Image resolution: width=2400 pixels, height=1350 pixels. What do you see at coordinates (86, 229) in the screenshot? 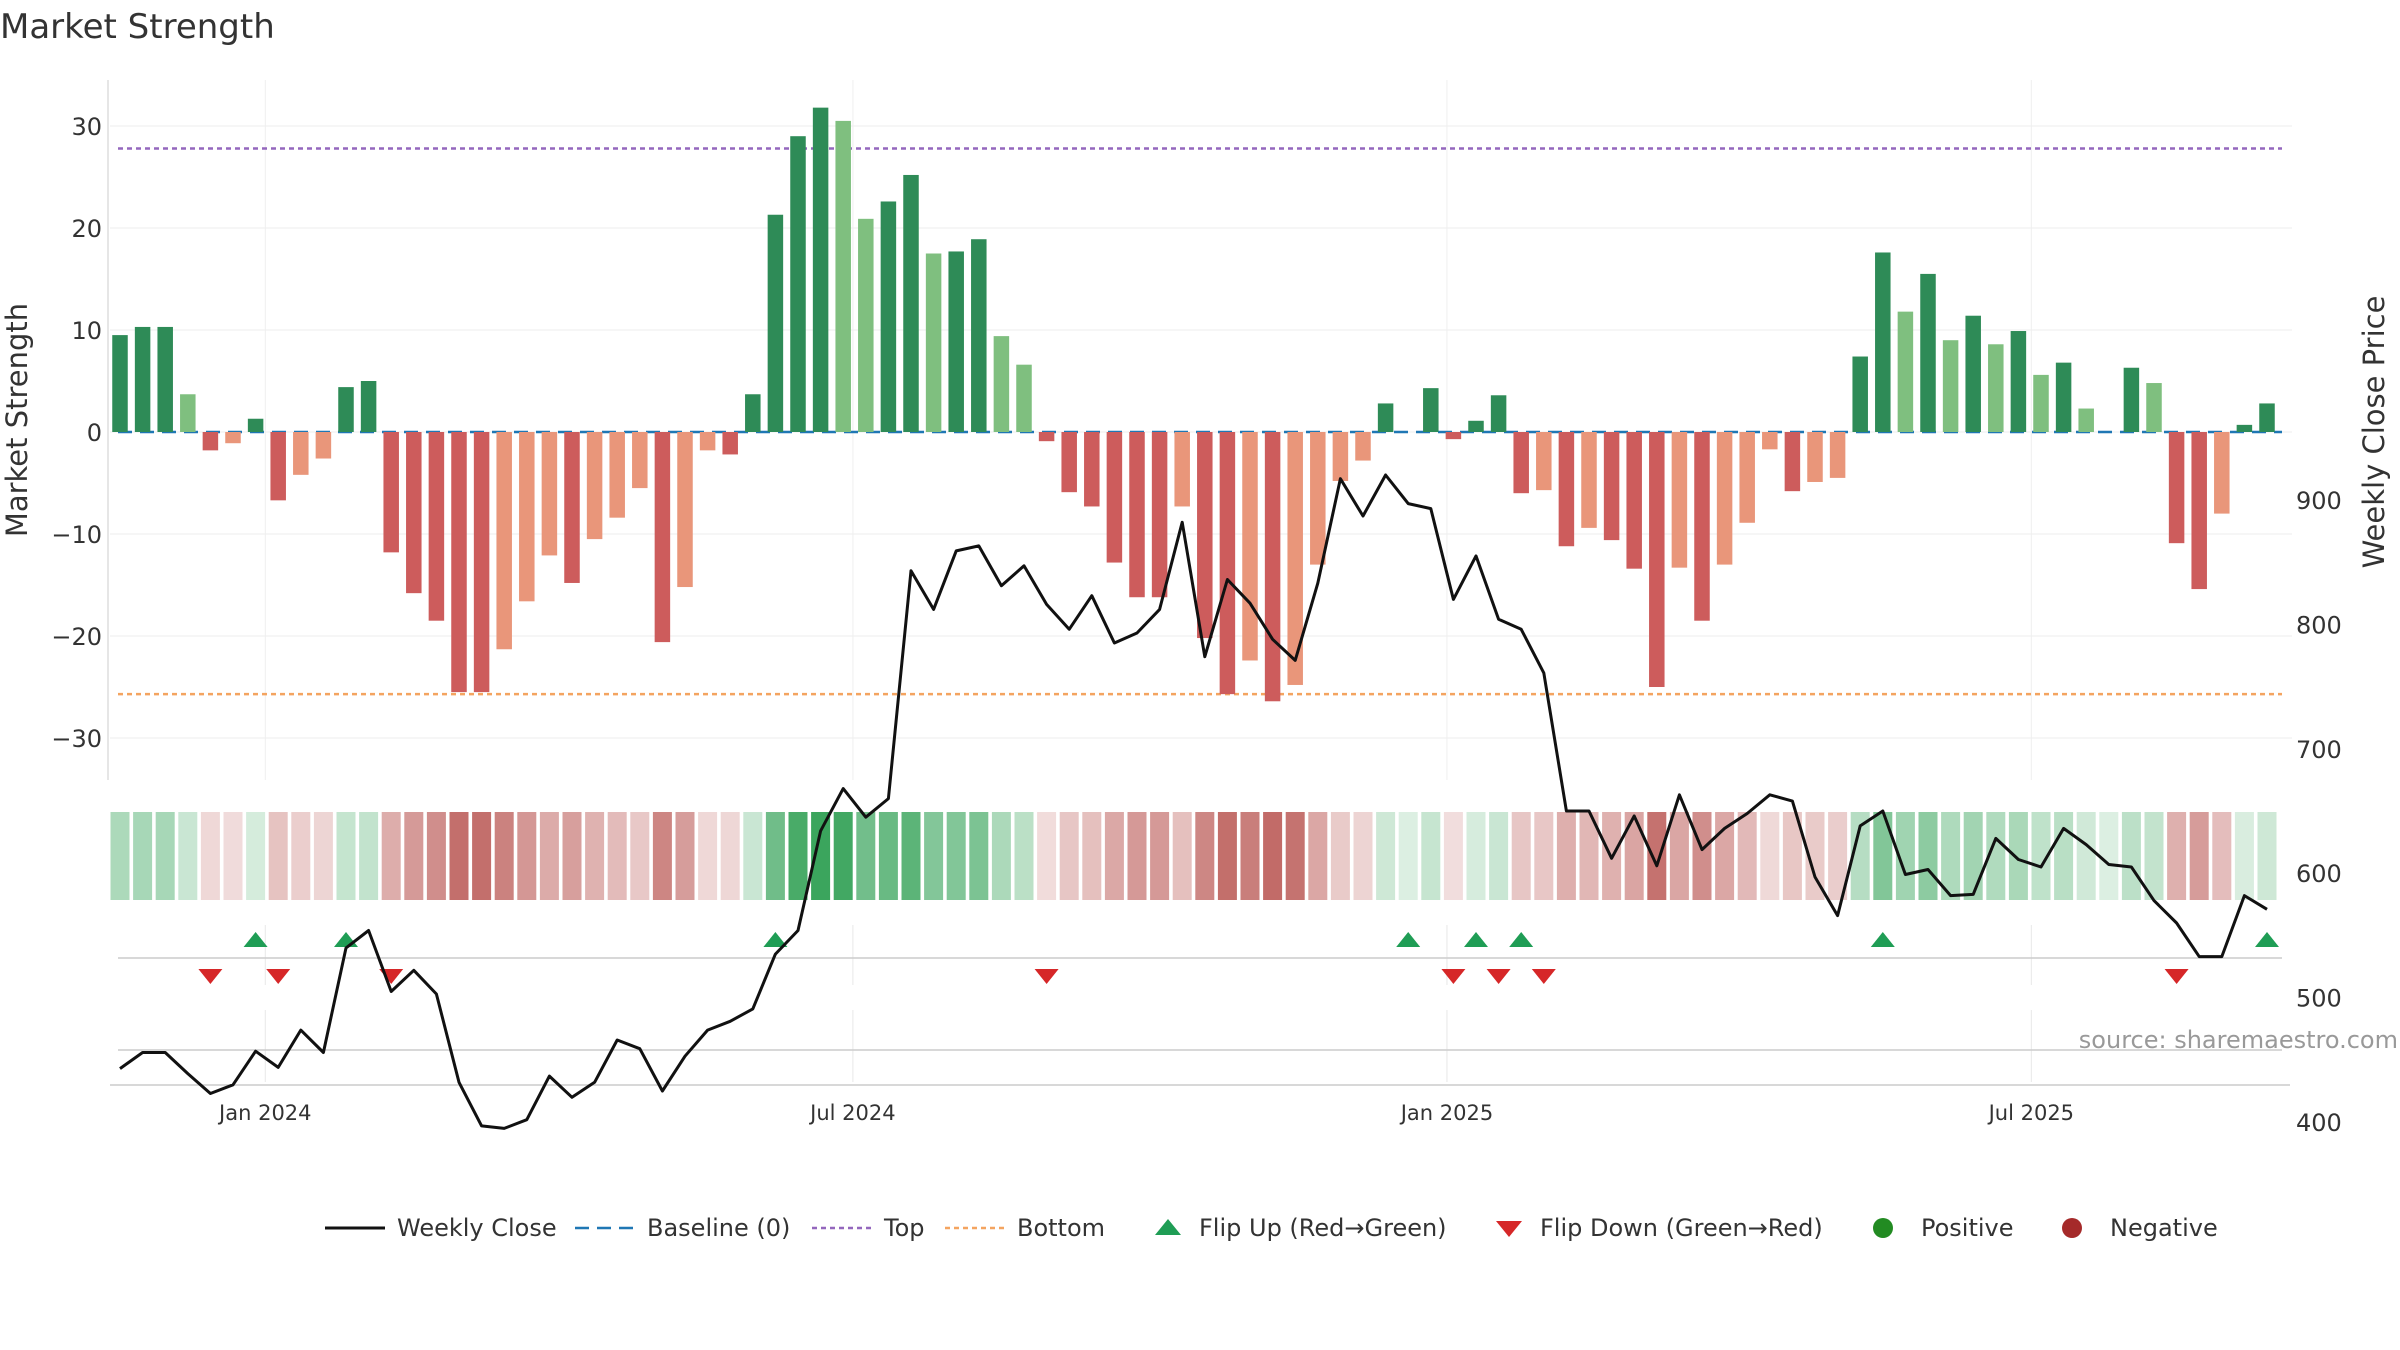
I see `y-tick-left: 20` at bounding box center [86, 229].